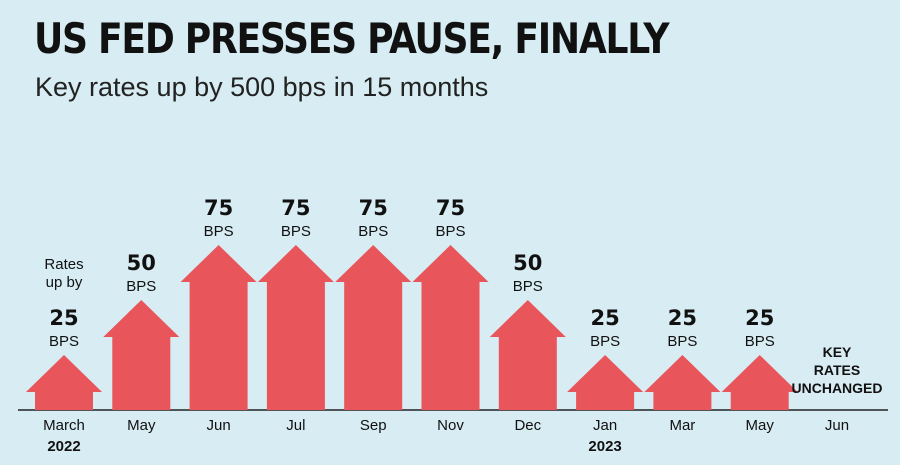  I want to click on x-tick-label: Nov, so click(450, 425).